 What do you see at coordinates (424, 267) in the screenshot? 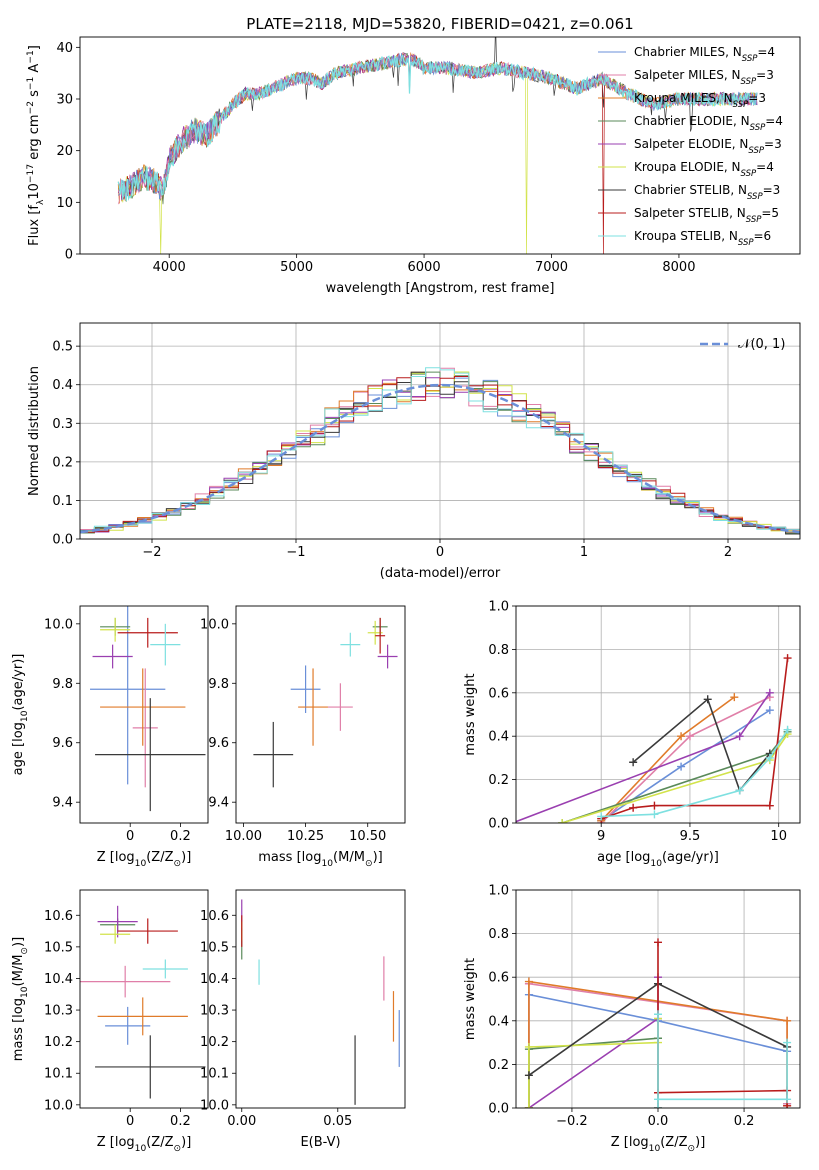
I see `x-tick-label: 6000` at bounding box center [424, 267].